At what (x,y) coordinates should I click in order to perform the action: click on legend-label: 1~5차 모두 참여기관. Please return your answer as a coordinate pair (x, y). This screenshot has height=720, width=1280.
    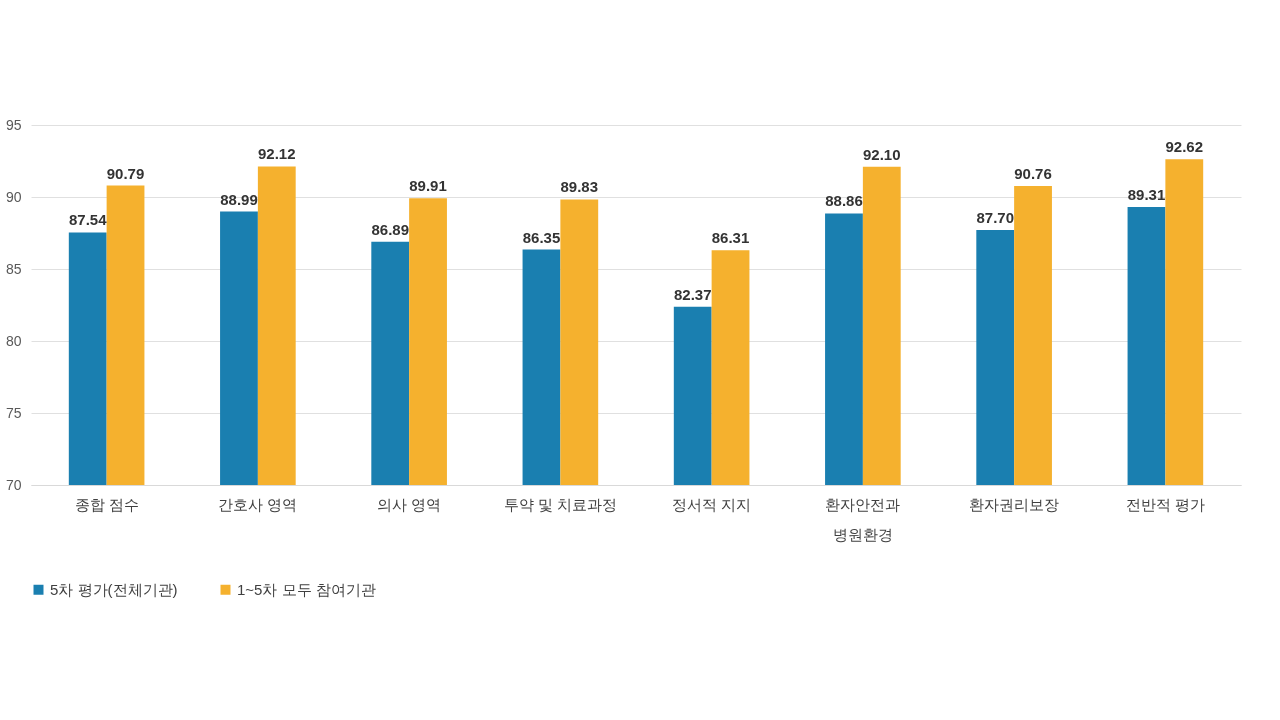
    Looking at the image, I should click on (306, 589).